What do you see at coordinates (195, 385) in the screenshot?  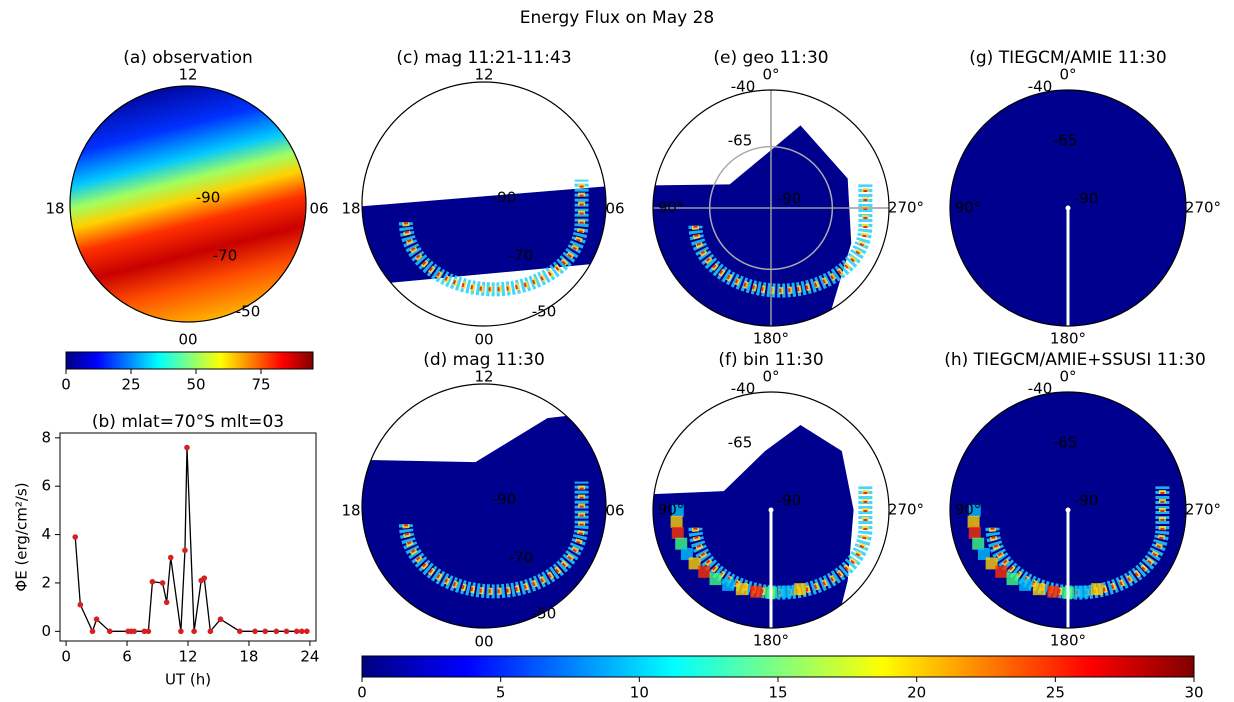 I see `colorbar-tick-label: 50` at bounding box center [195, 385].